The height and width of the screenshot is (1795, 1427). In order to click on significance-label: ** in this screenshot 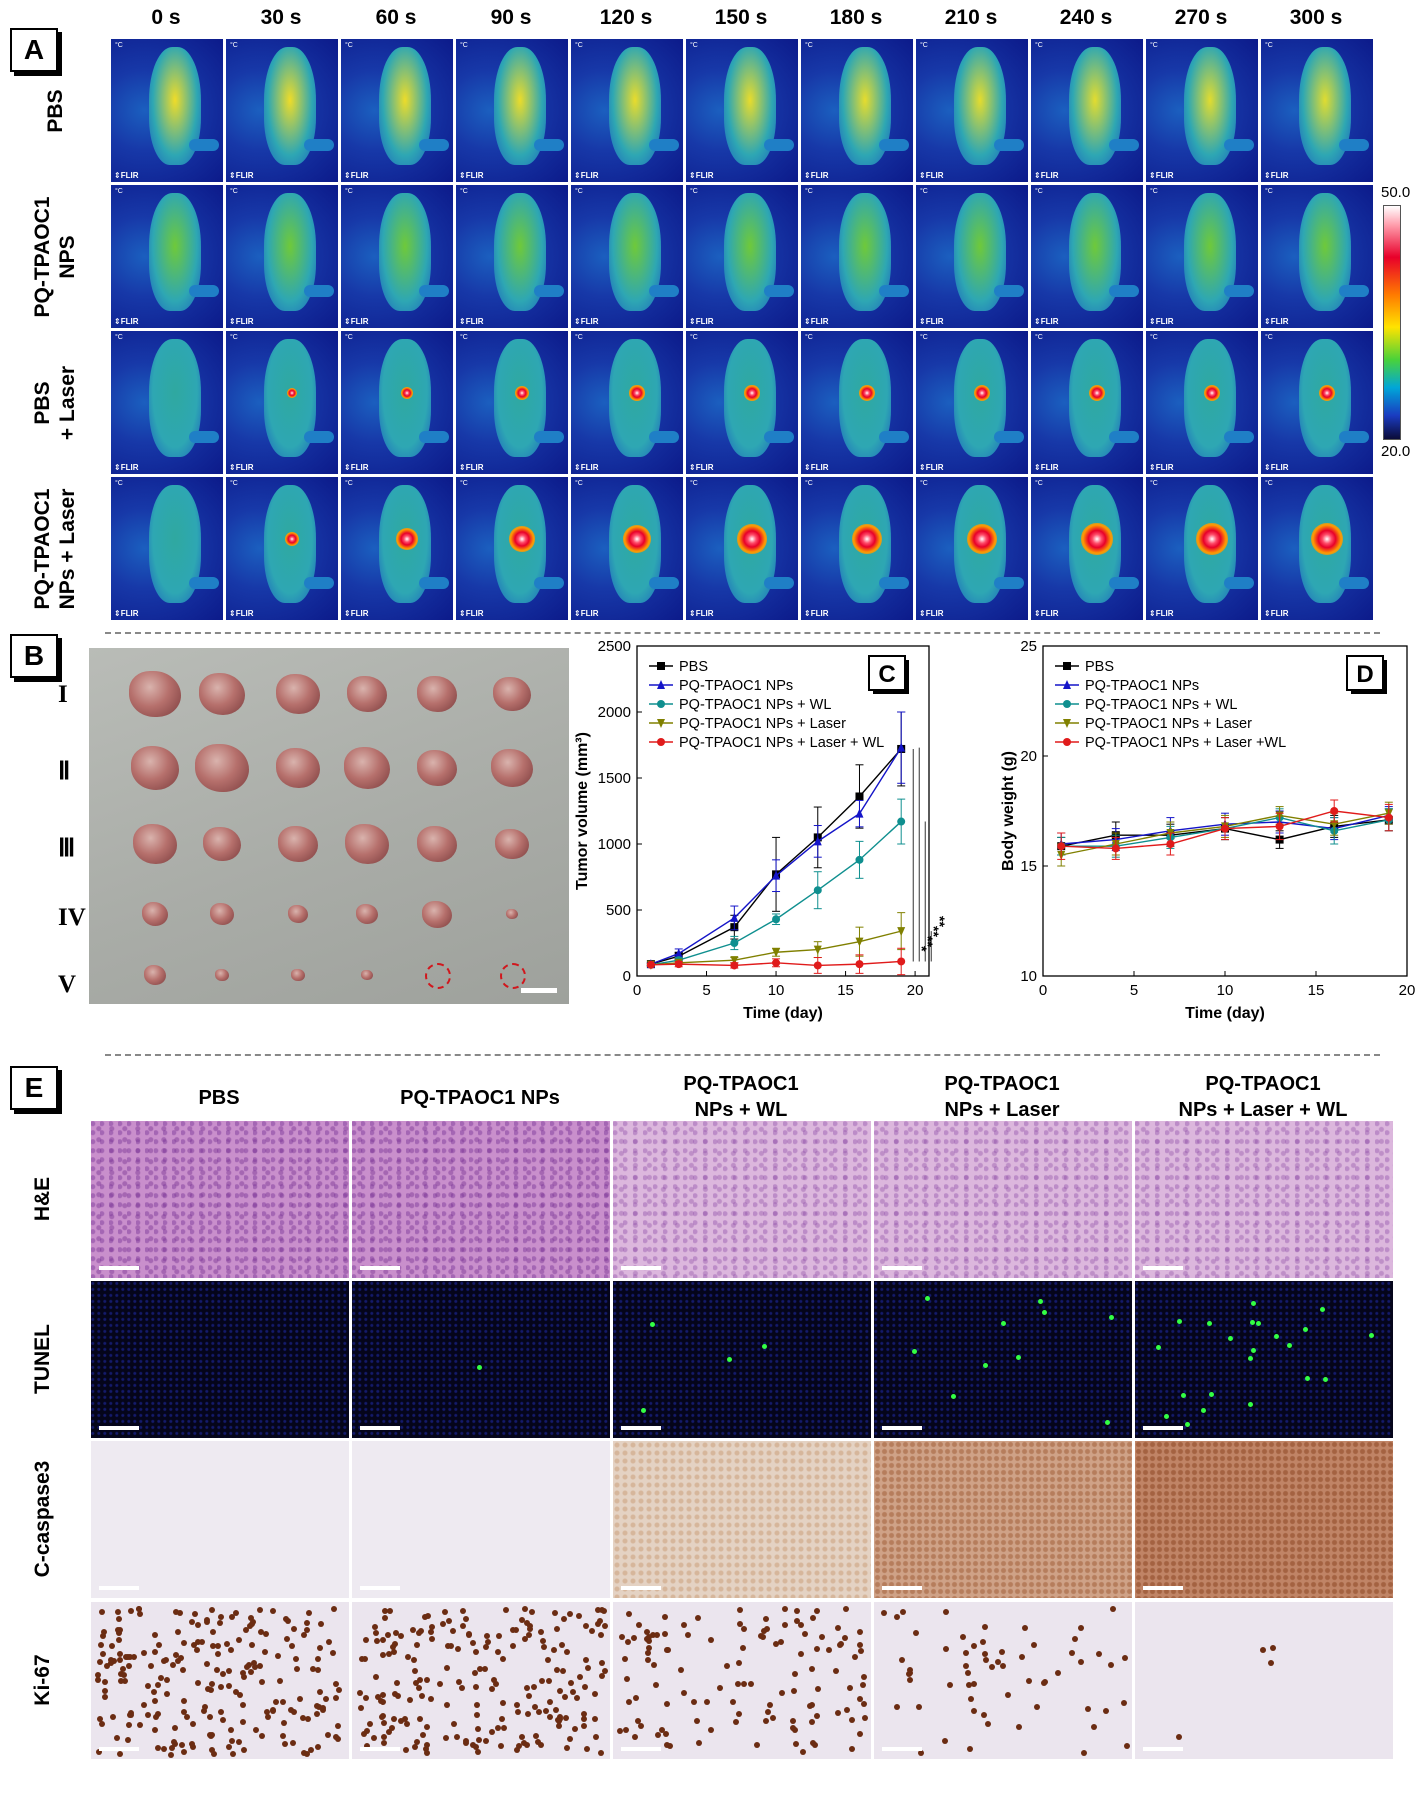, I will do `click(934, 931)`.